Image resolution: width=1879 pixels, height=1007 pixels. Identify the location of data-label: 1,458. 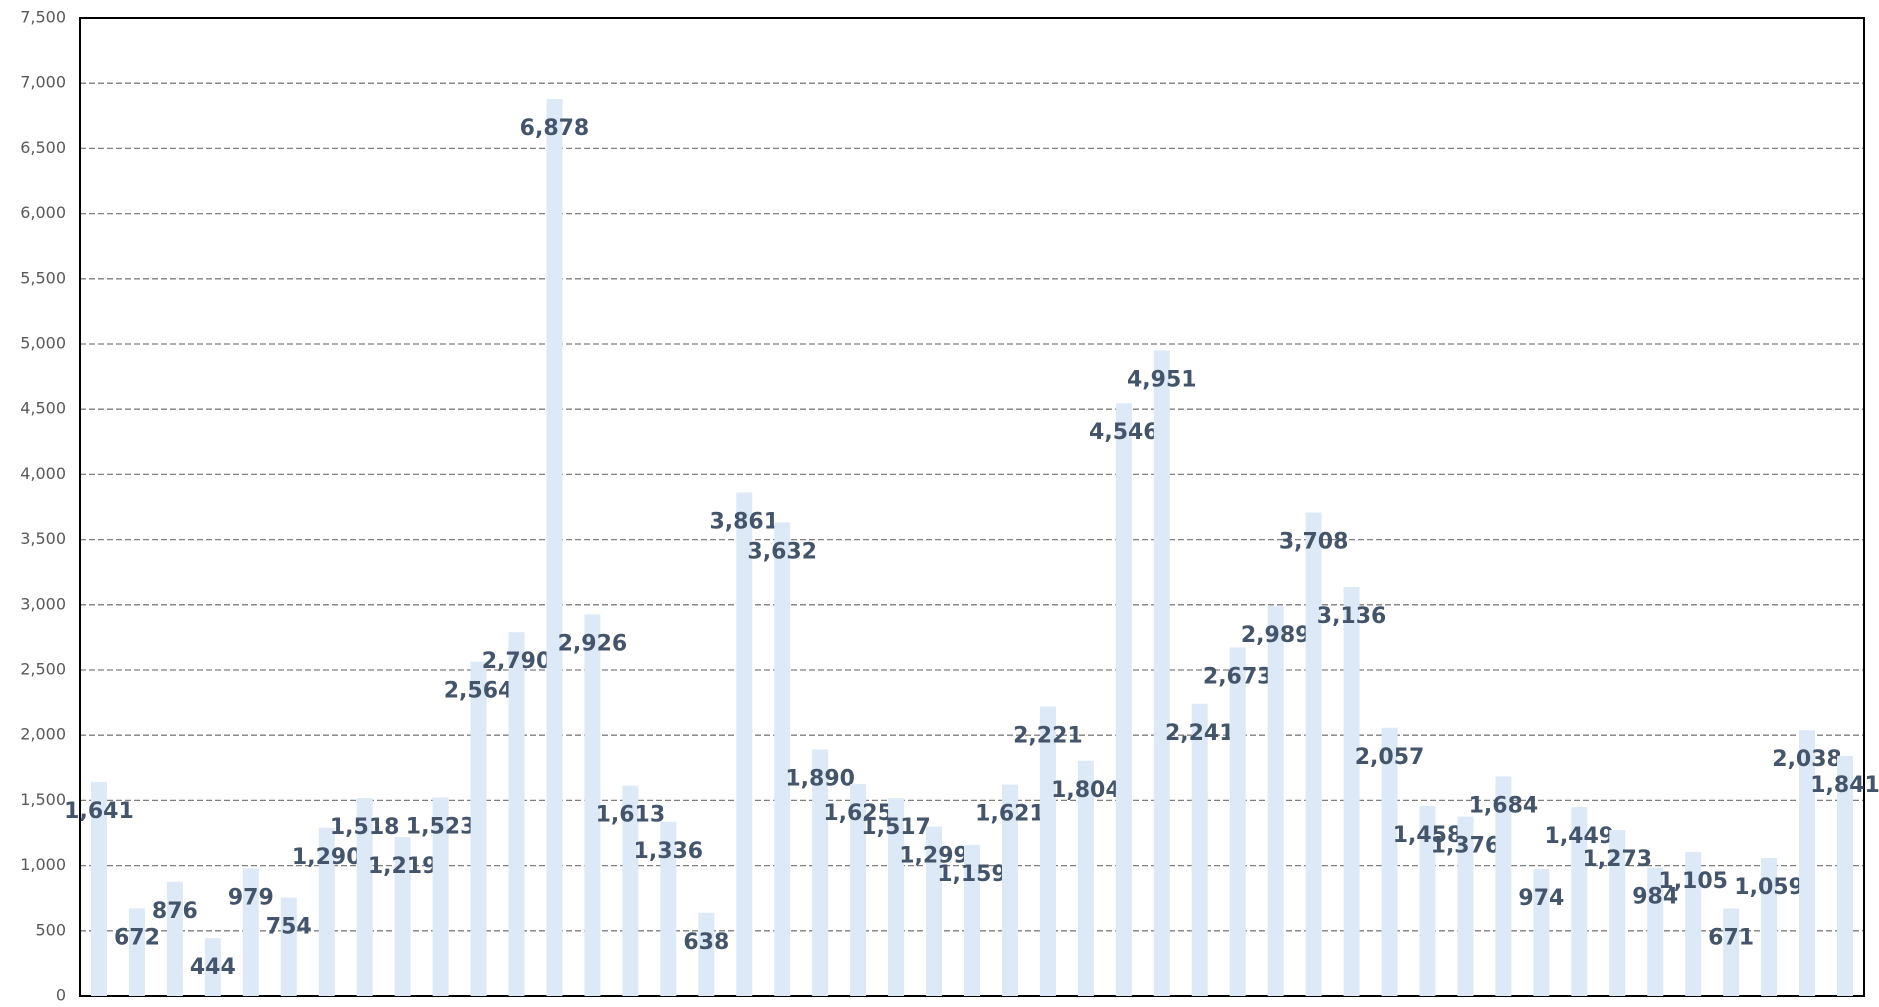
(1428, 835).